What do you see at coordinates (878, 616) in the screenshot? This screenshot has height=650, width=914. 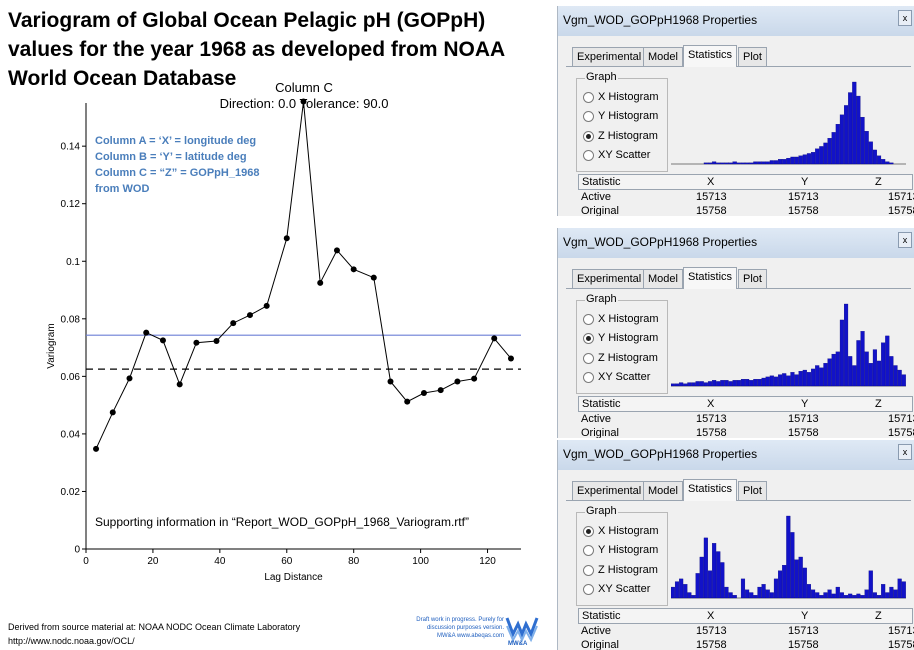 I see `header-z: Z` at bounding box center [878, 616].